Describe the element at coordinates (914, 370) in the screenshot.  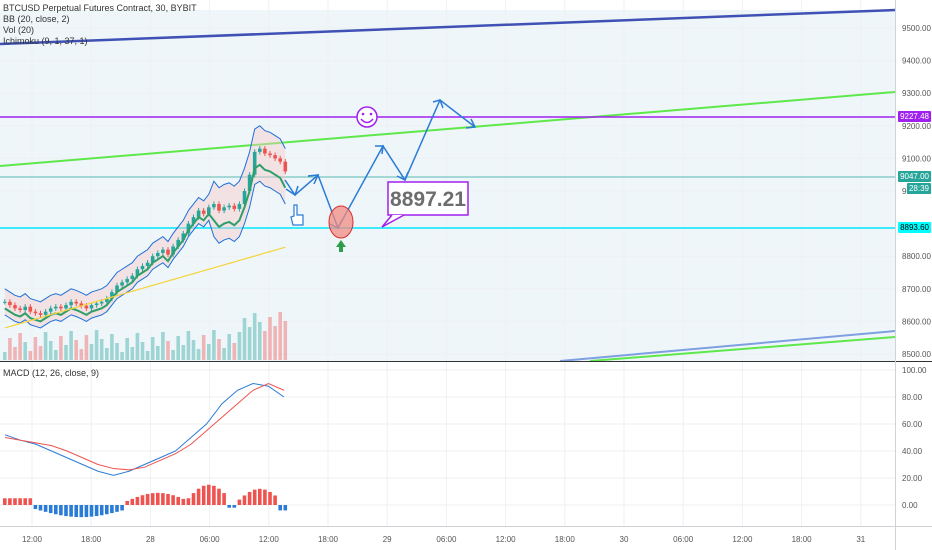
I see `macd-tick-label: 100.00` at that location.